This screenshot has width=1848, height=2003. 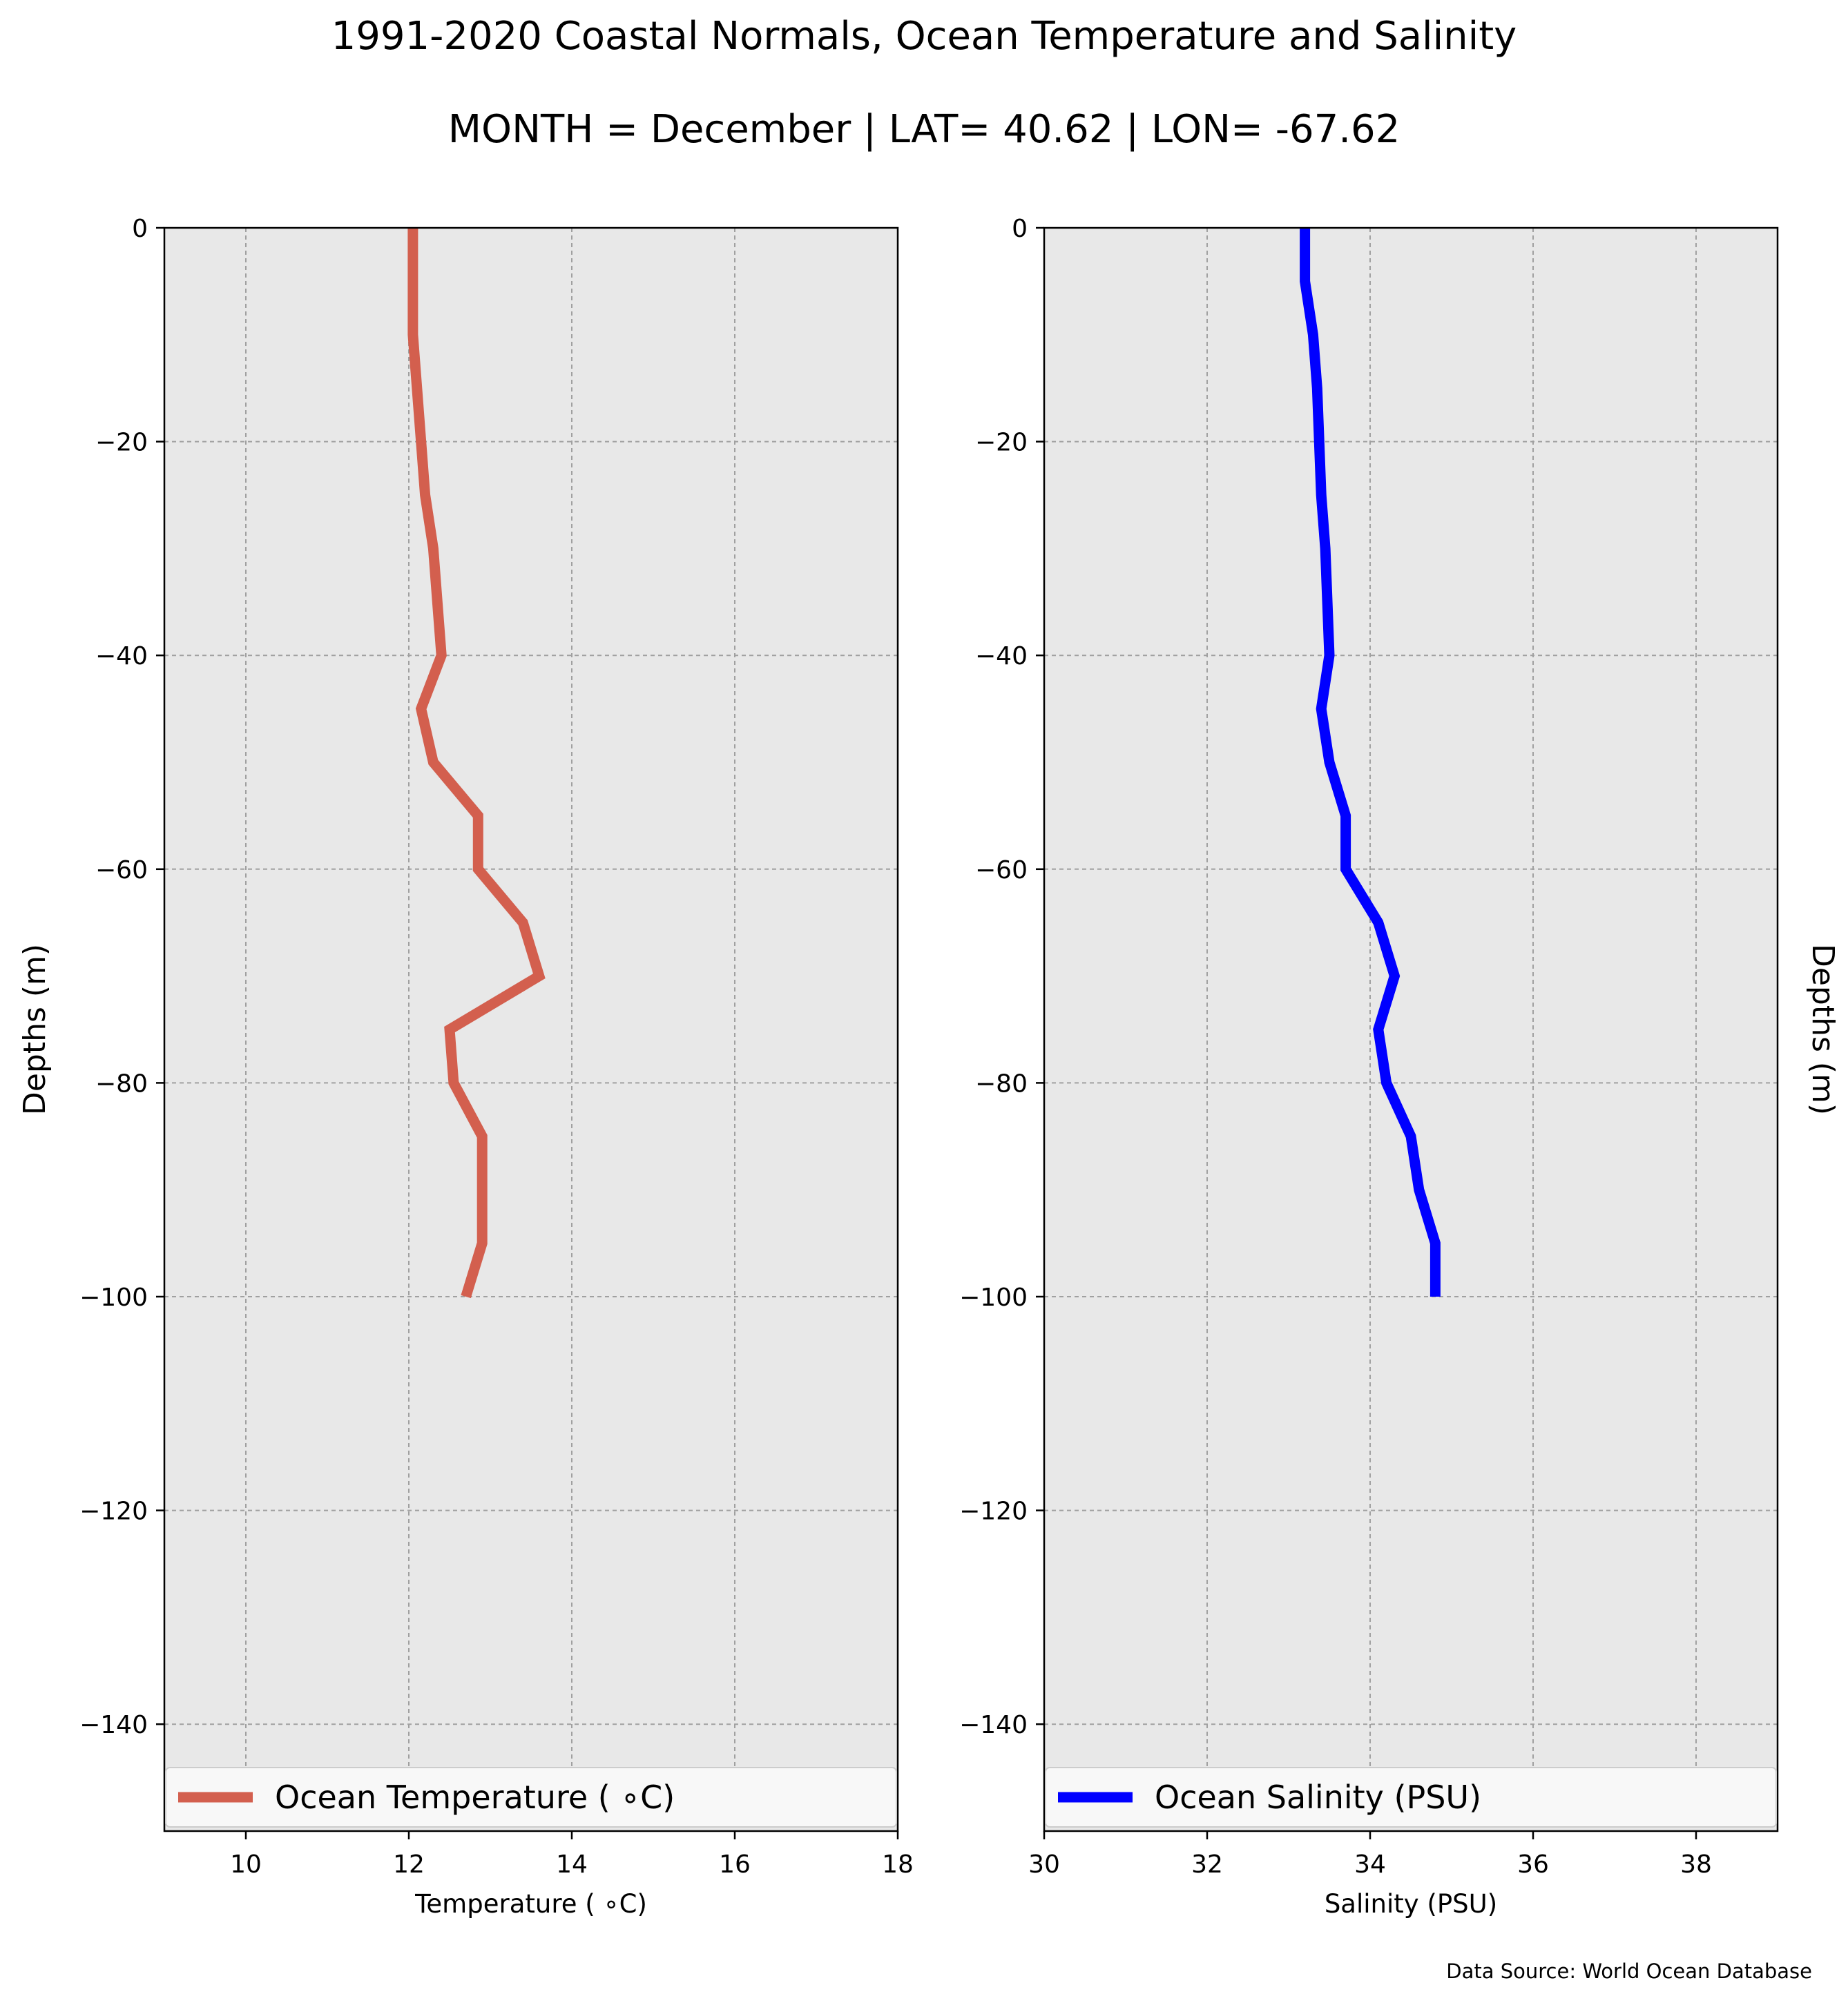 I want to click on temperature-y-tick-label: −60, so click(x=121, y=870).